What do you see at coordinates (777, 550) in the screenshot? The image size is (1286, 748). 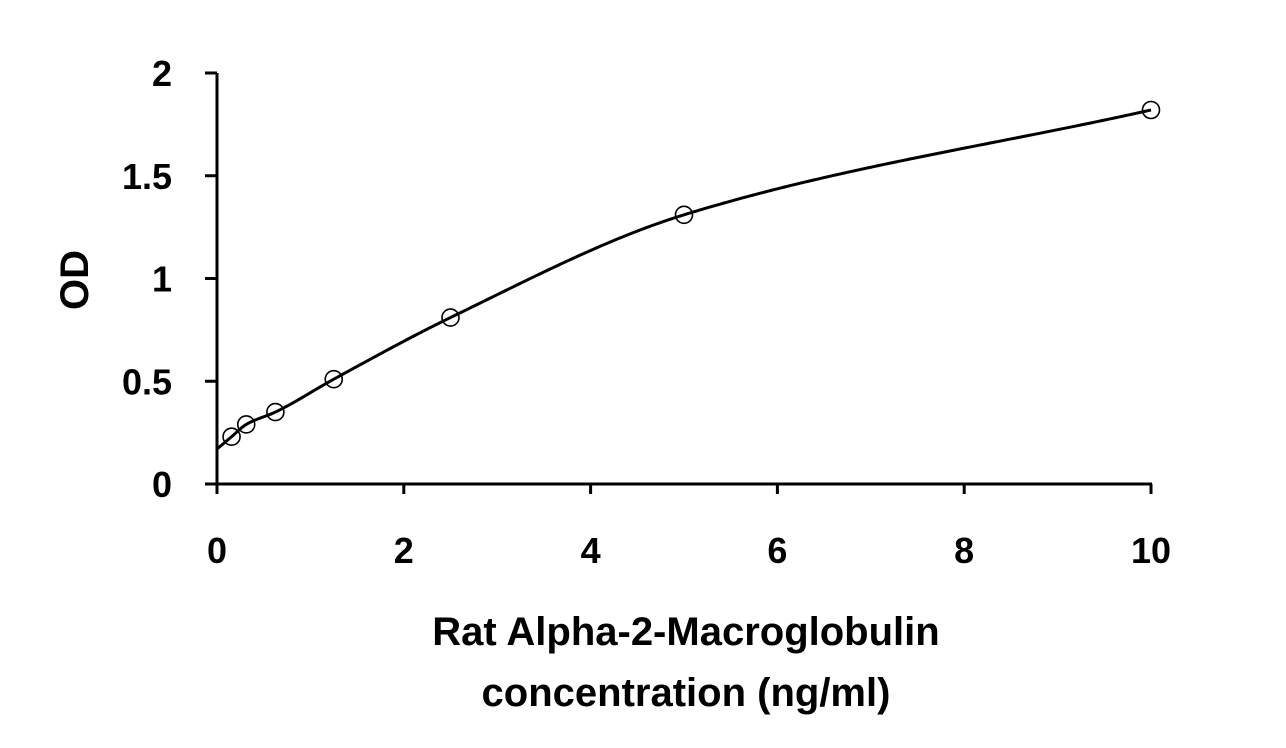 I see `x-tick-label: 6` at bounding box center [777, 550].